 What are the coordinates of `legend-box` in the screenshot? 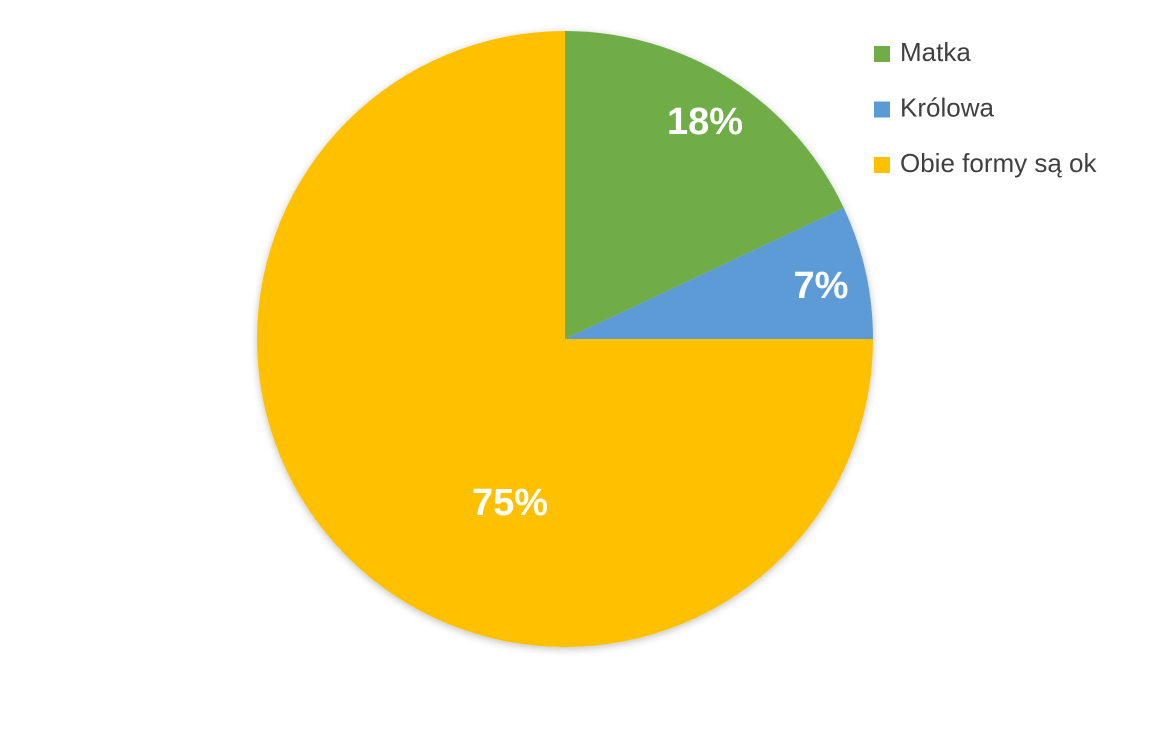 It's located at (991, 110).